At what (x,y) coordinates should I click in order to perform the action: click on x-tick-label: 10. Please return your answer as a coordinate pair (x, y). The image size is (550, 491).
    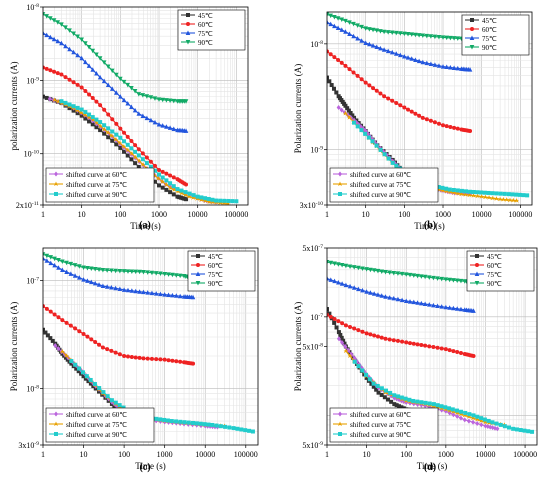
    Looking at the image, I should click on (84, 454).